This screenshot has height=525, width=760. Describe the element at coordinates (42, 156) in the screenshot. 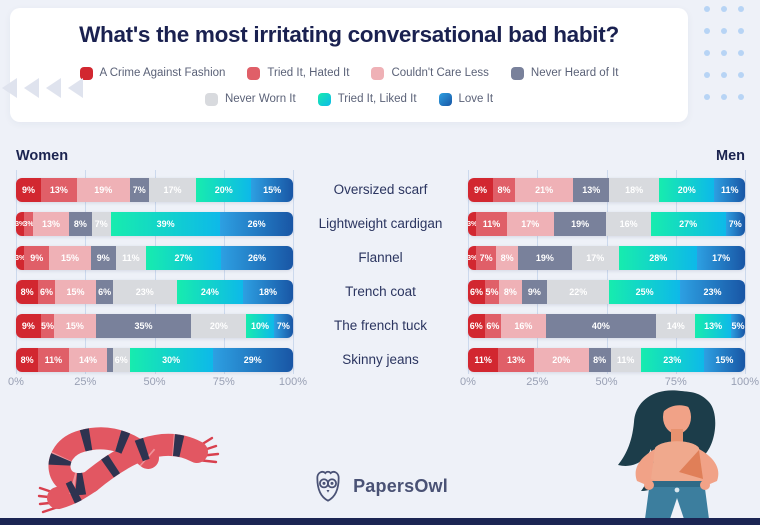

I see `women-label: Women` at that location.